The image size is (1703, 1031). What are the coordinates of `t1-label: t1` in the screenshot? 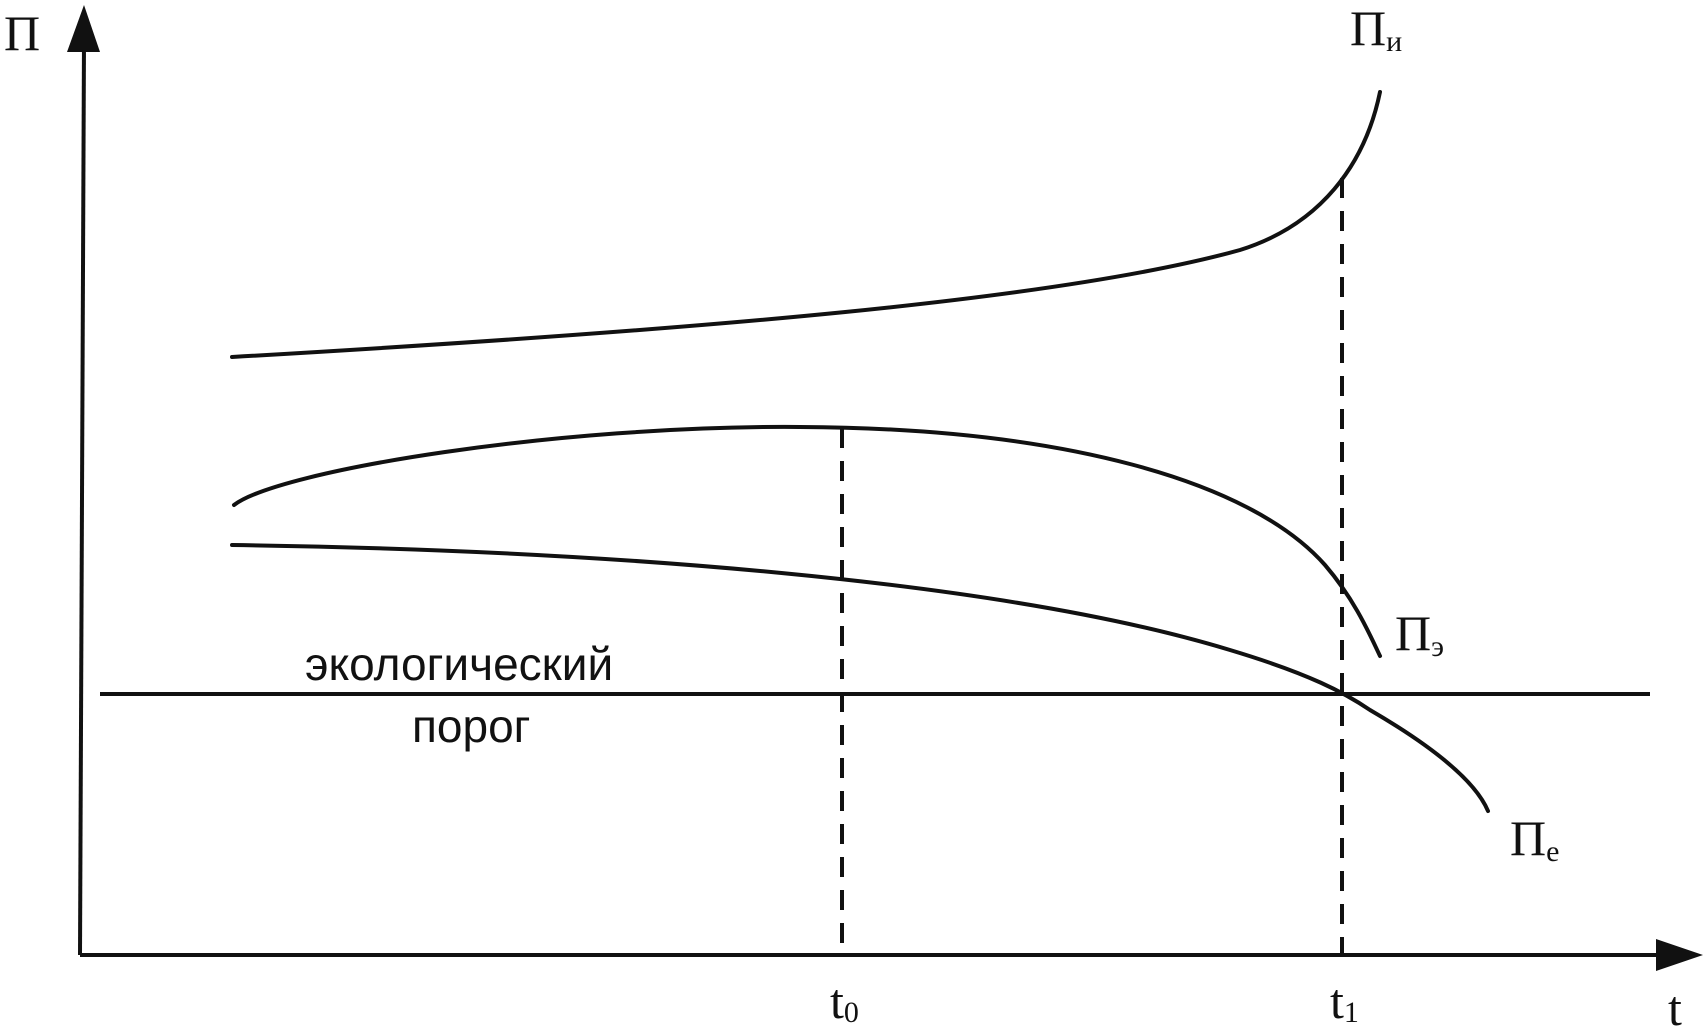 It's located at (1344, 1001).